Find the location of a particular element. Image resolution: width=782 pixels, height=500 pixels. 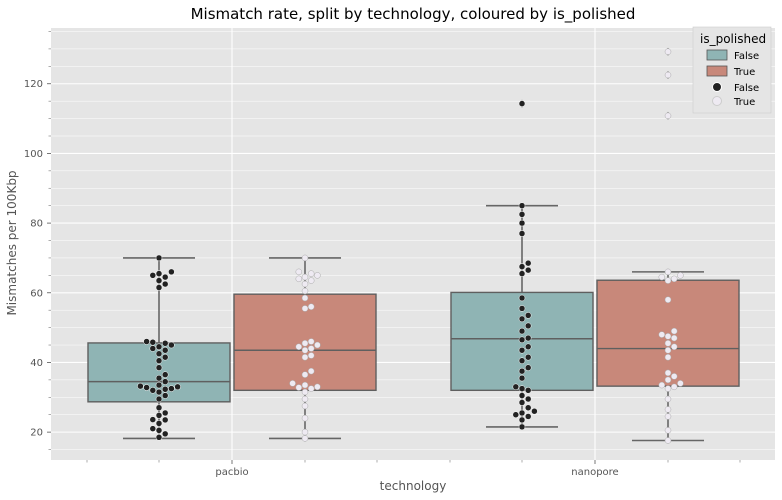

legend-marker-point-true is located at coordinates (717, 101).